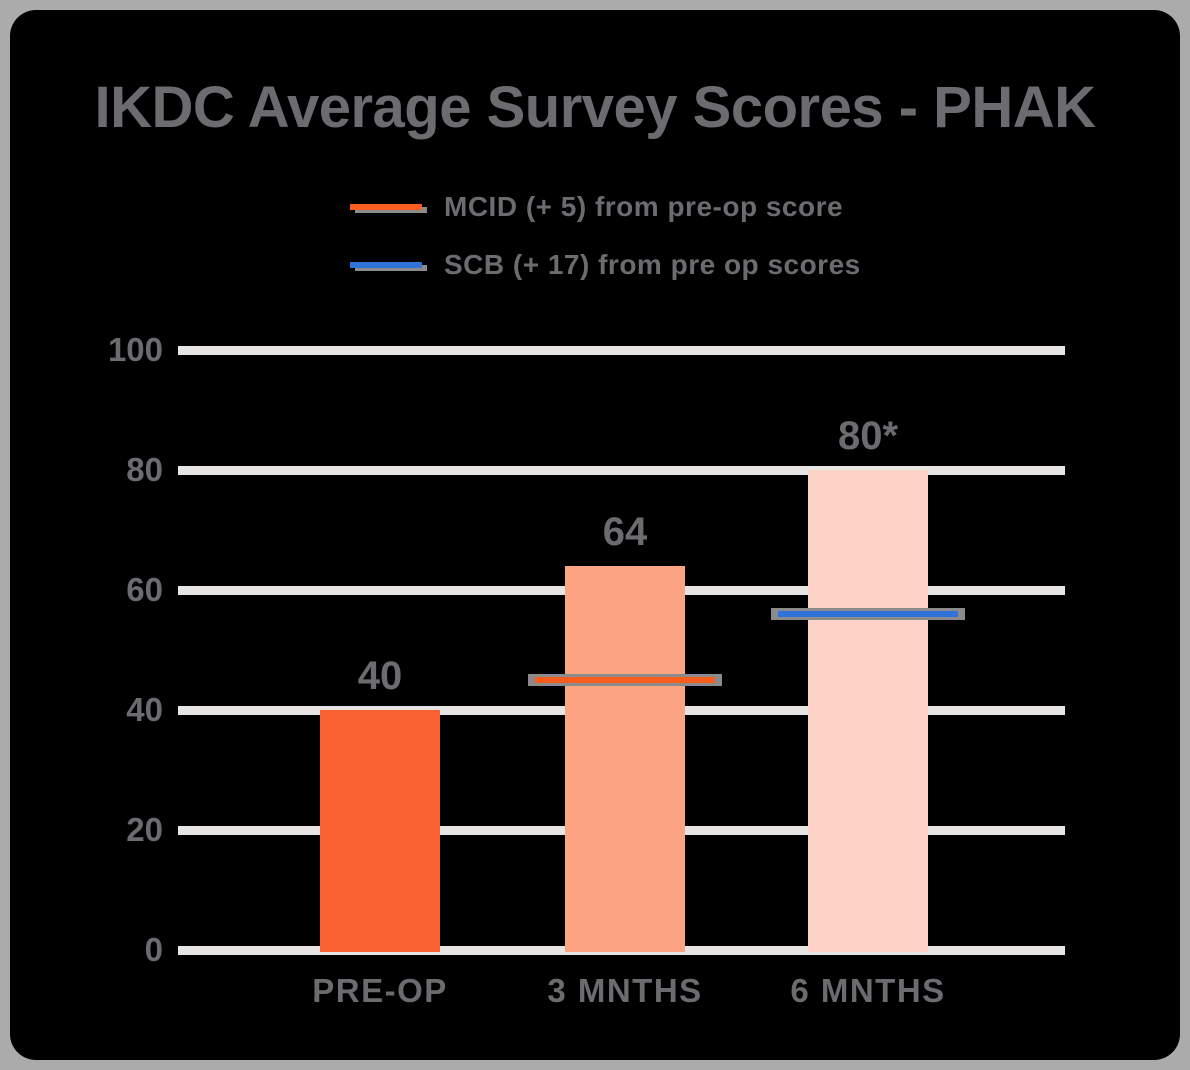 The width and height of the screenshot is (1190, 1070). What do you see at coordinates (595, 107) in the screenshot?
I see `chart-title: IKDC Average Survey Scores - PHAK` at bounding box center [595, 107].